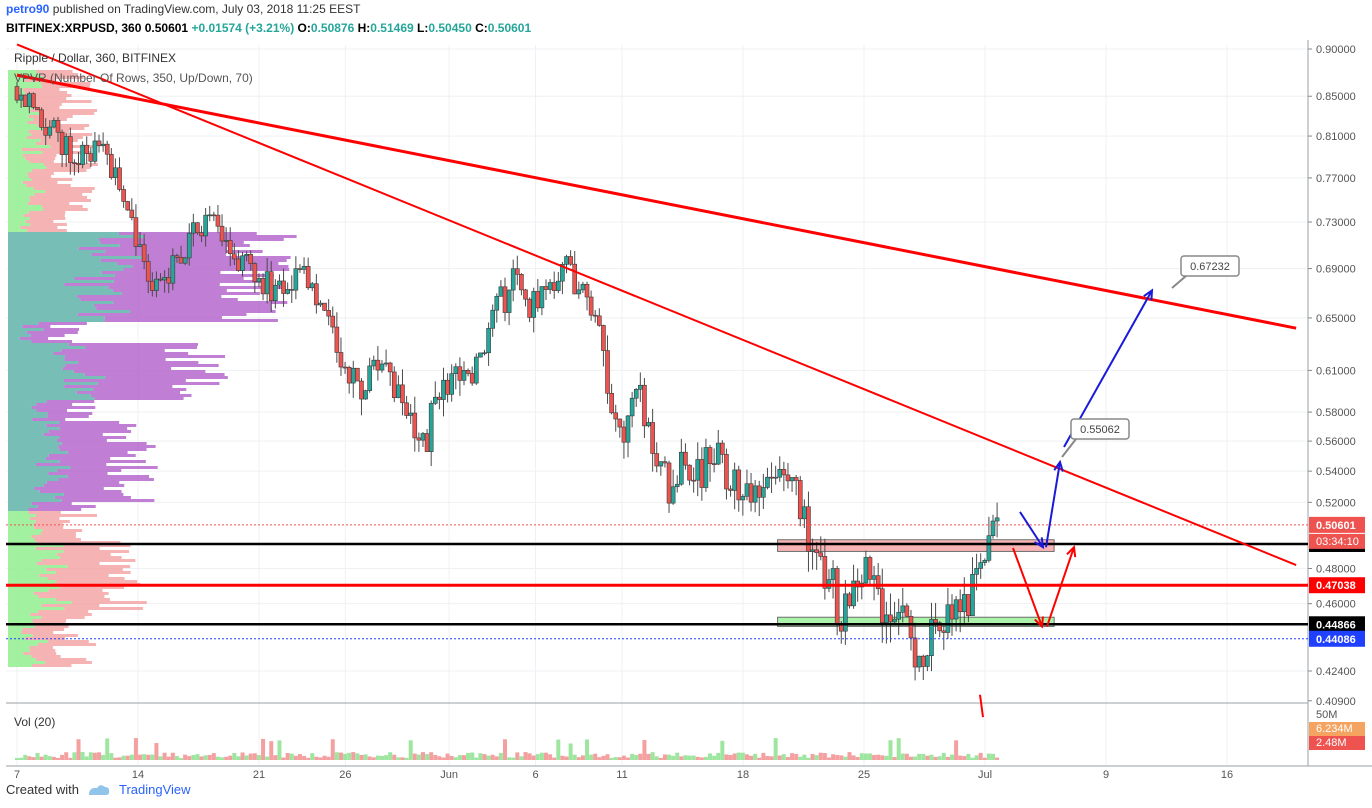 The image size is (1372, 808). Describe the element at coordinates (28, 9) in the screenshot. I see `author-name: petro90` at that location.